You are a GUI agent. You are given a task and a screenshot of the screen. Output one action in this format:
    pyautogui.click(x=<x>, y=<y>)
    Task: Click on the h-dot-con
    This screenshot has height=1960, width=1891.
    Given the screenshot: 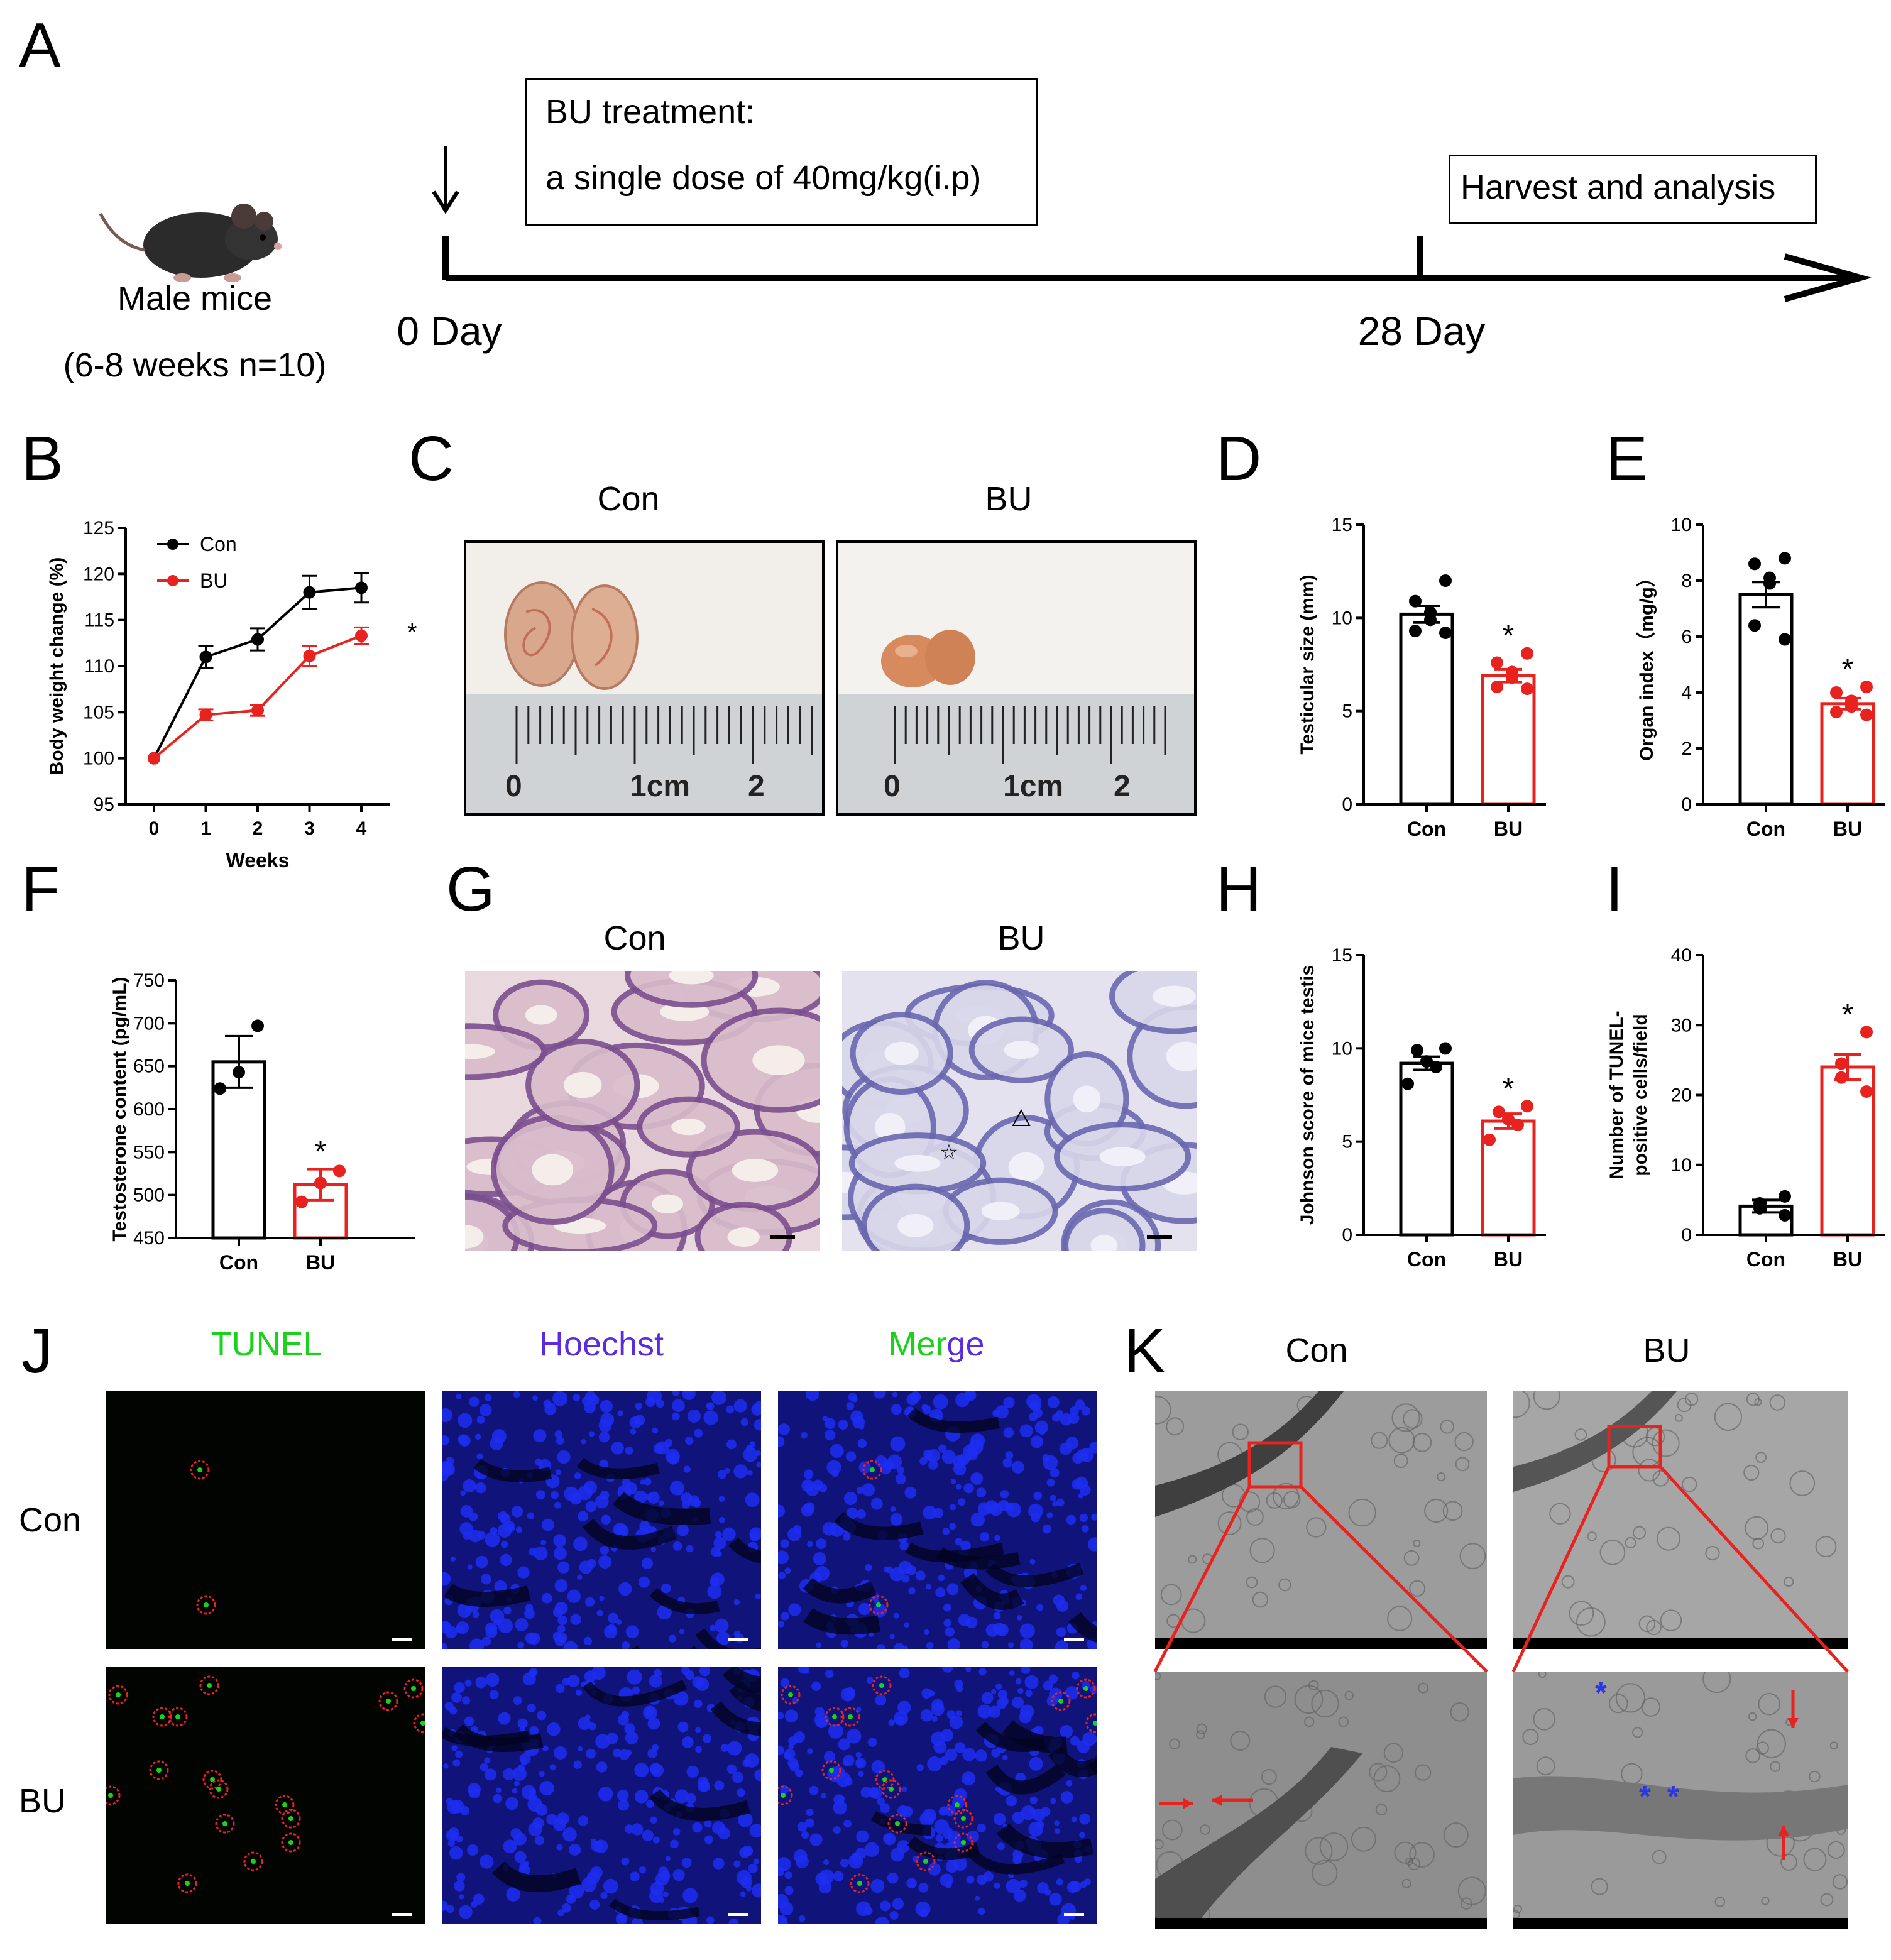 What is the action you would take?
    pyautogui.click(x=1417, y=1050)
    